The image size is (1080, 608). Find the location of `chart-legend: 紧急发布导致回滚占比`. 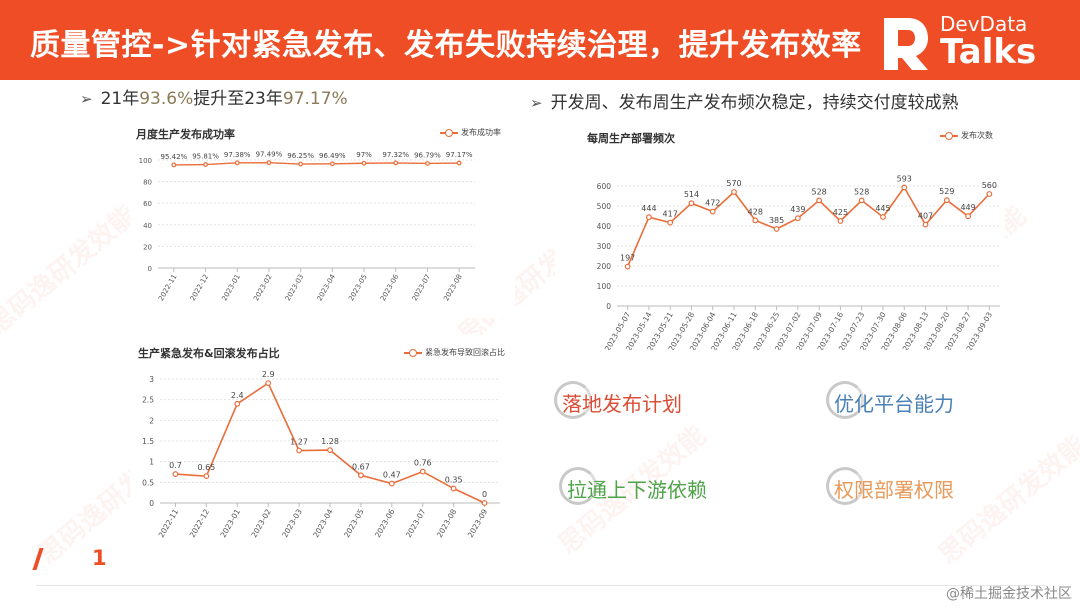

chart-legend: 紧急发布导致回滚占比 is located at coordinates (454, 352).